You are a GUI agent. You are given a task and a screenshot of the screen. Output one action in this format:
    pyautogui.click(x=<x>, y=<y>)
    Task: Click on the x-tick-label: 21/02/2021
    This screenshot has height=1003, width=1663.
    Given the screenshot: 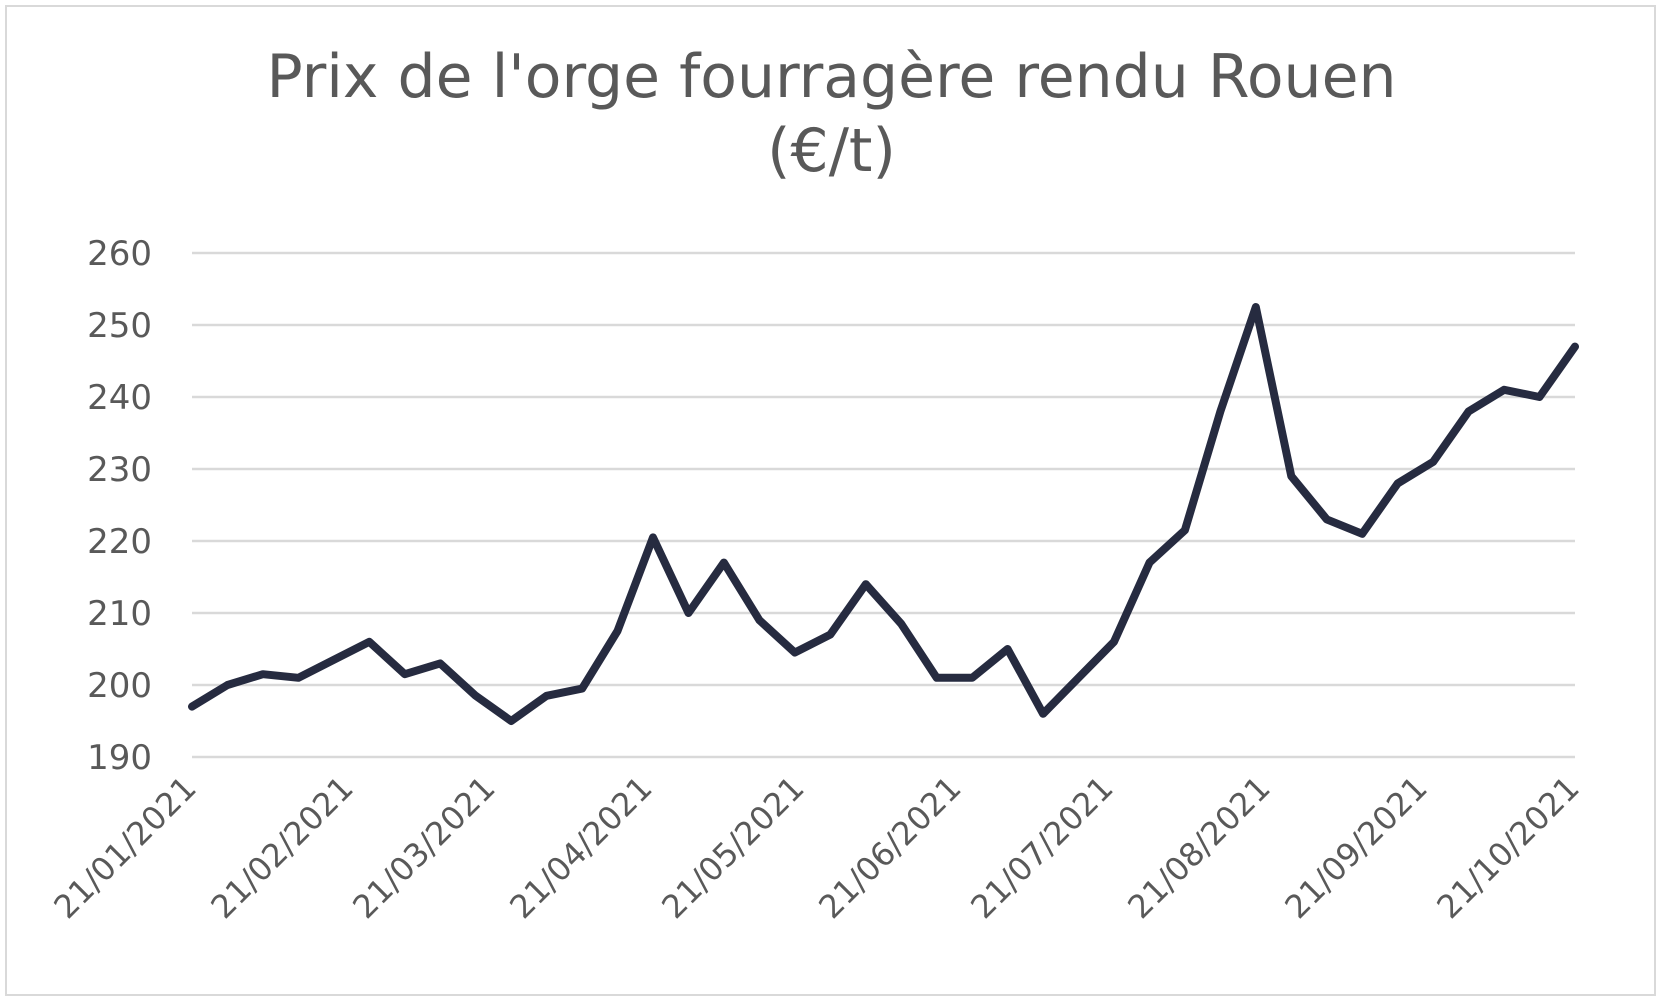 What is the action you would take?
    pyautogui.click(x=281, y=847)
    